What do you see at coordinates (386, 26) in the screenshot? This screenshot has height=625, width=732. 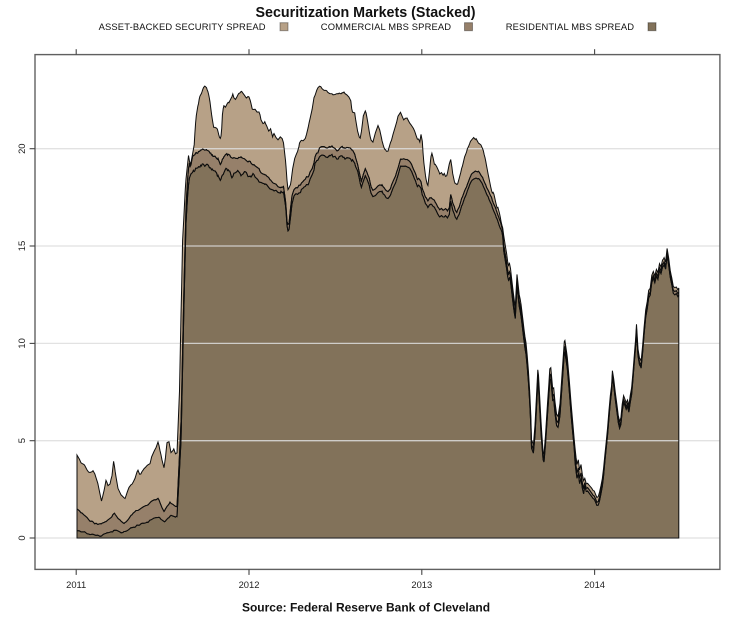 I see `svg-text: COMMERCIAL MBS SPREAD` at bounding box center [386, 26].